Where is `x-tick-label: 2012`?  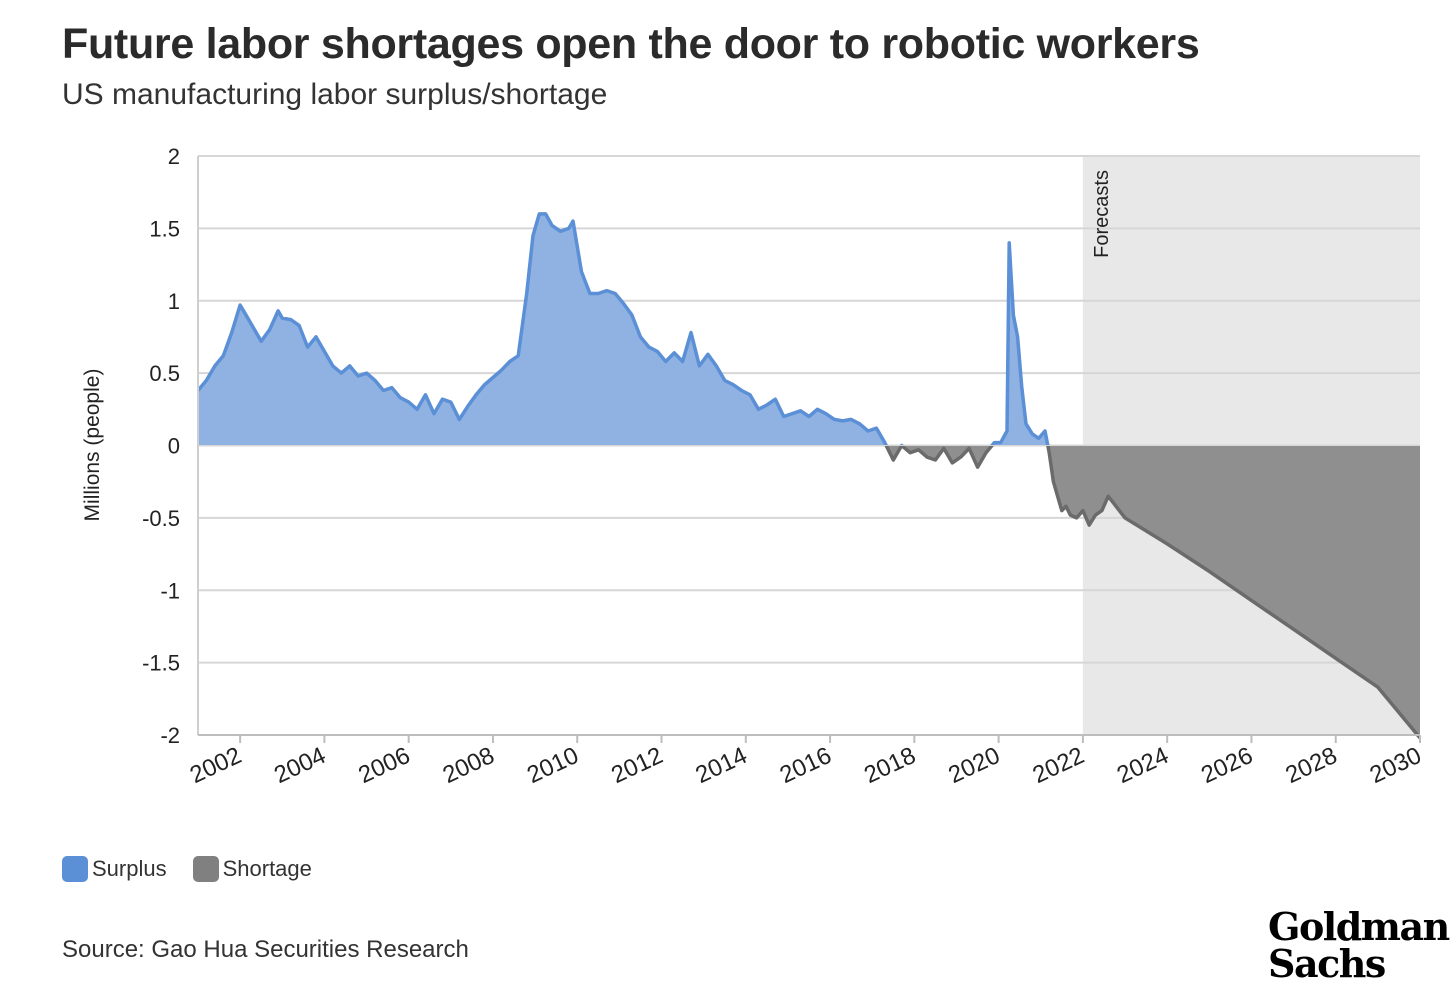
x-tick-label: 2012 is located at coordinates (637, 765).